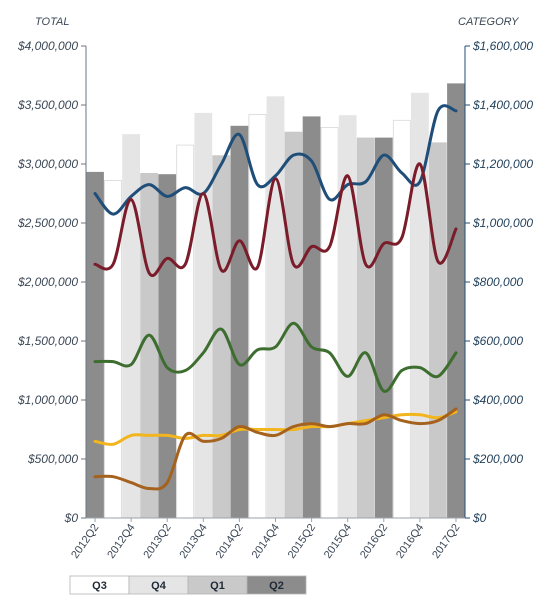 This screenshot has width=542, height=609. What do you see at coordinates (47, 400) in the screenshot?
I see `left-tick-label: $1,000,000` at bounding box center [47, 400].